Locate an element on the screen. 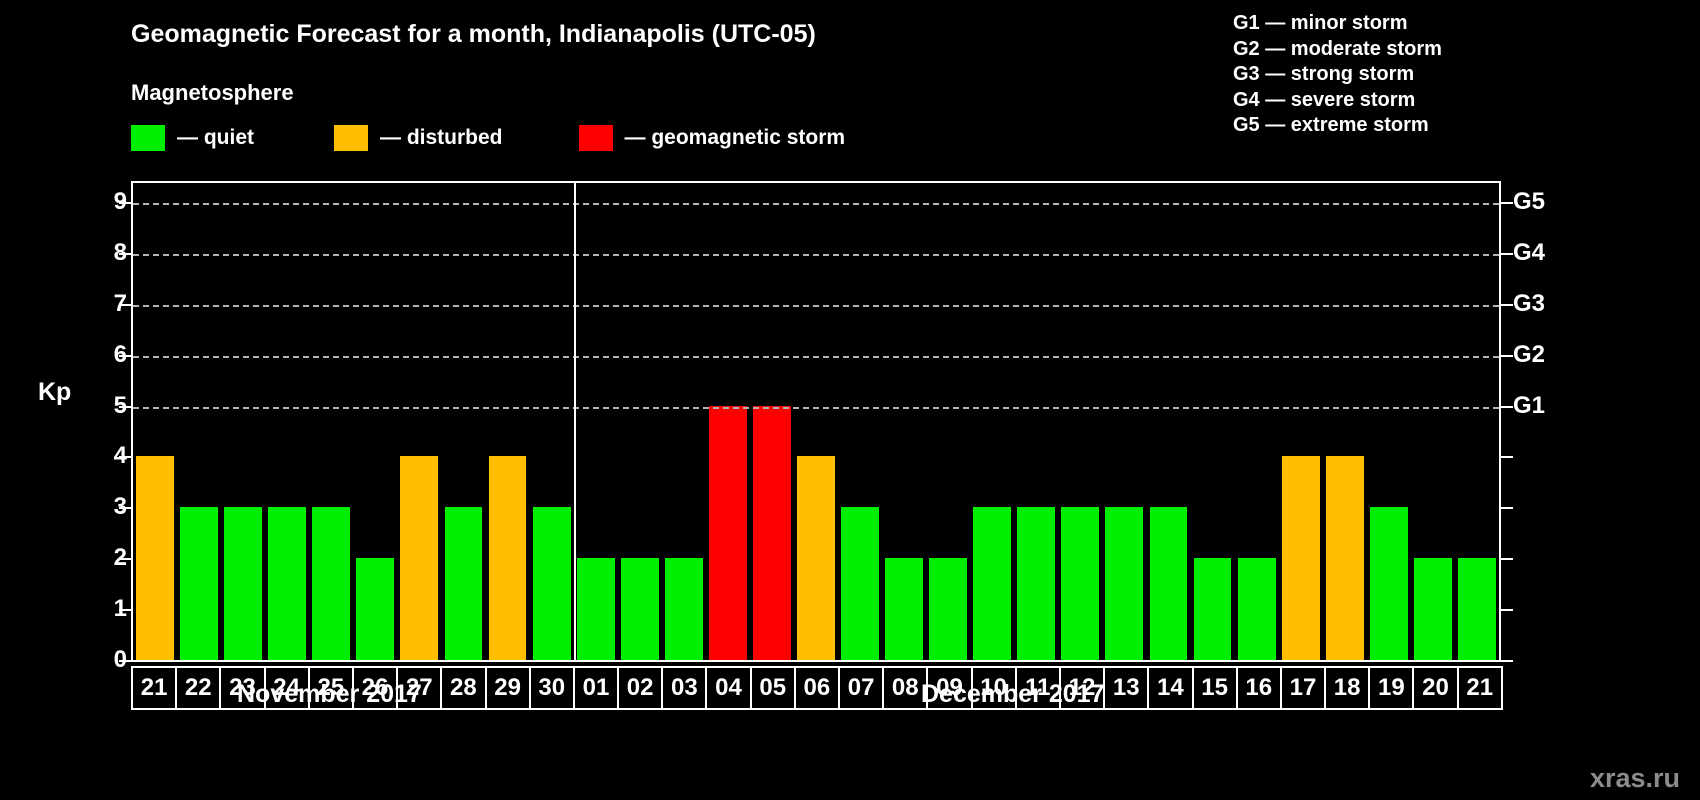  bar-29-disturbed is located at coordinates (507, 558).